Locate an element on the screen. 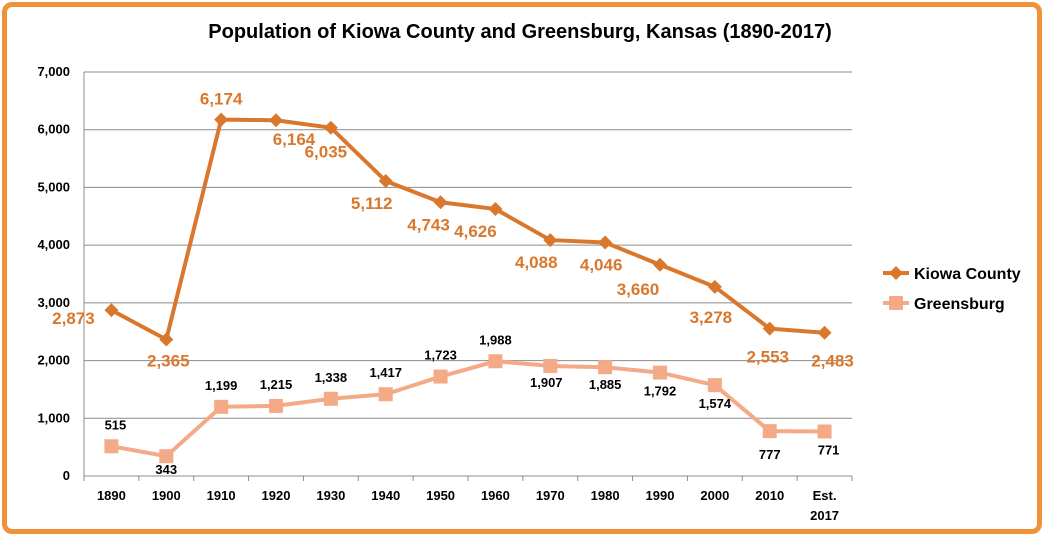 This screenshot has width=1042, height=534. legend-kiowa-marker is located at coordinates (896, 273).